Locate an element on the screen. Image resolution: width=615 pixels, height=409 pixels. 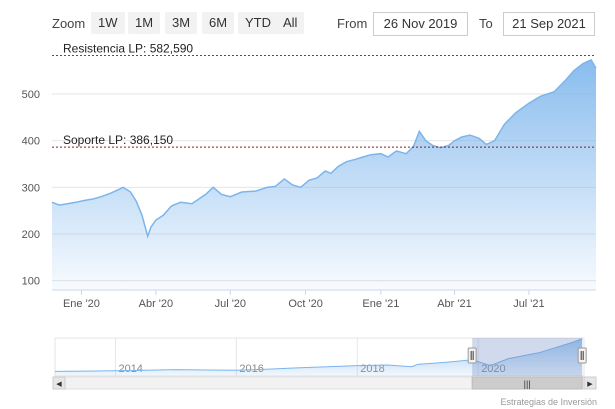
y-tick-label: 100 is located at coordinates (31, 282).